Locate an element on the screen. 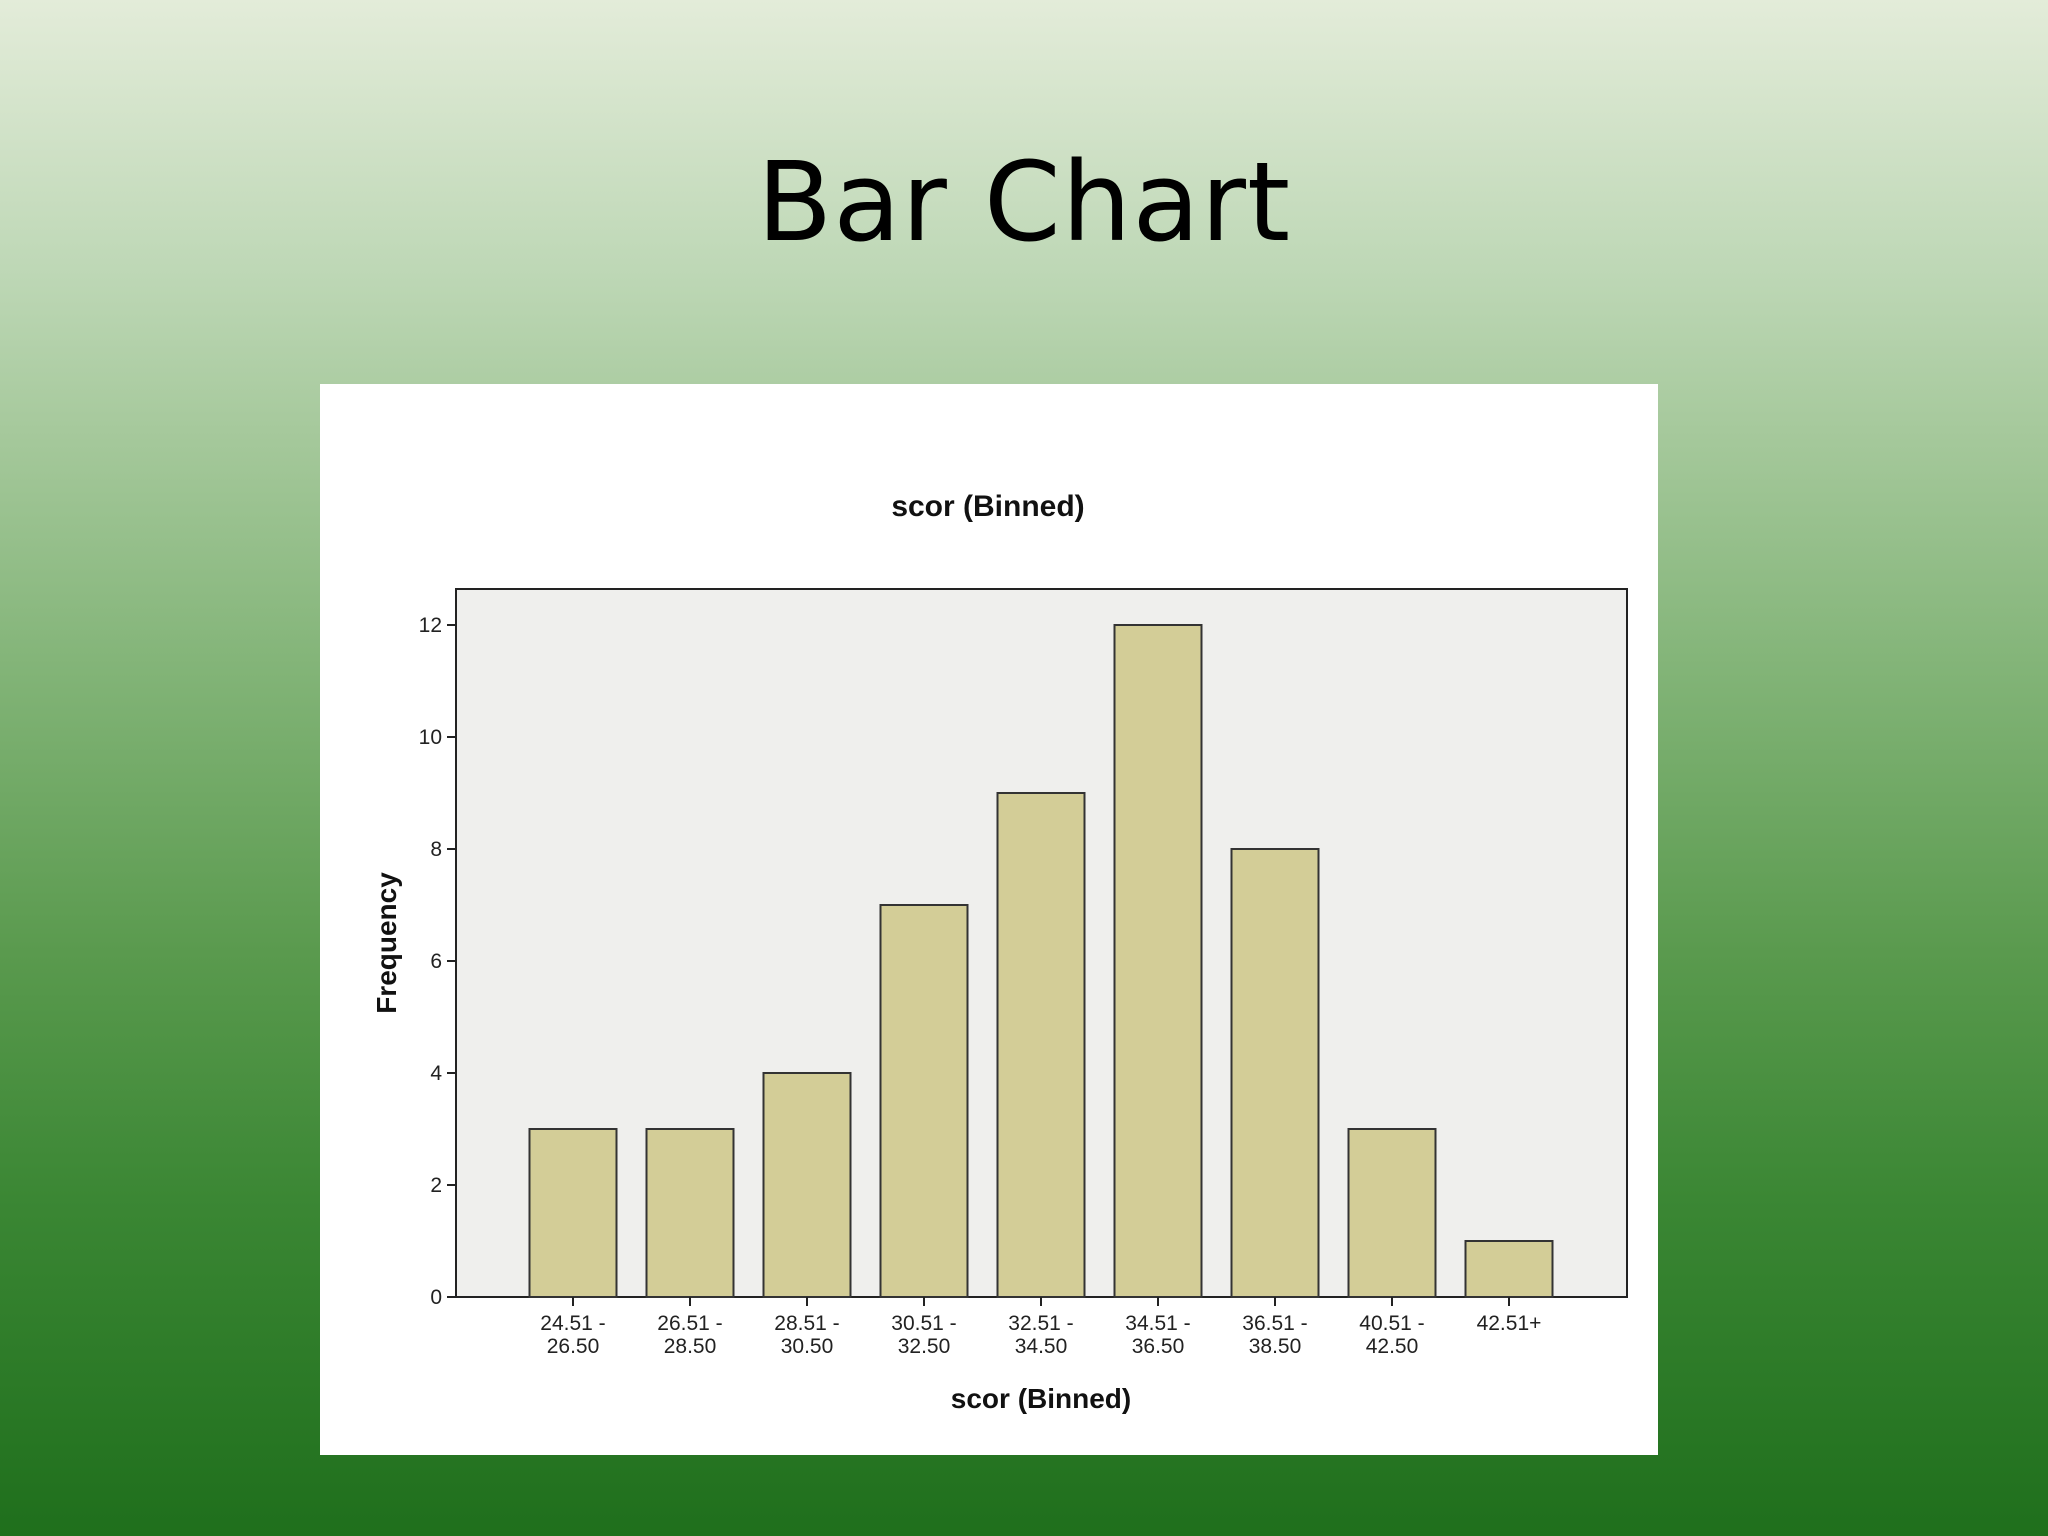  y-tick-label: 6 is located at coordinates (436, 961).